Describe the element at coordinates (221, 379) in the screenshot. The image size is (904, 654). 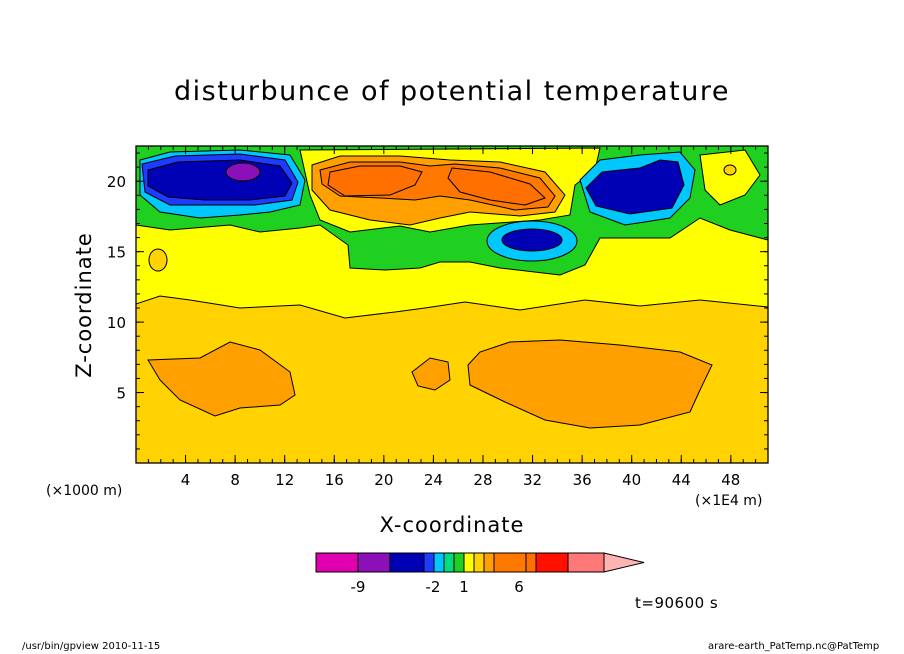
I see `lower-cell-left` at that location.